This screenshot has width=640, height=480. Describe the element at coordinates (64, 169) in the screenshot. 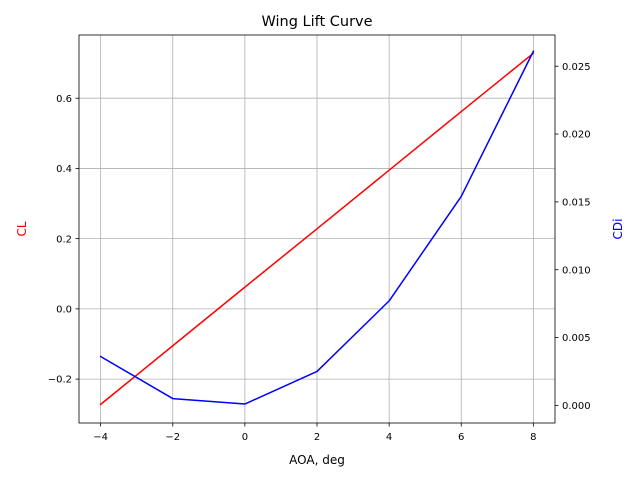

I see `y-left-tick-label: 0.4` at that location.